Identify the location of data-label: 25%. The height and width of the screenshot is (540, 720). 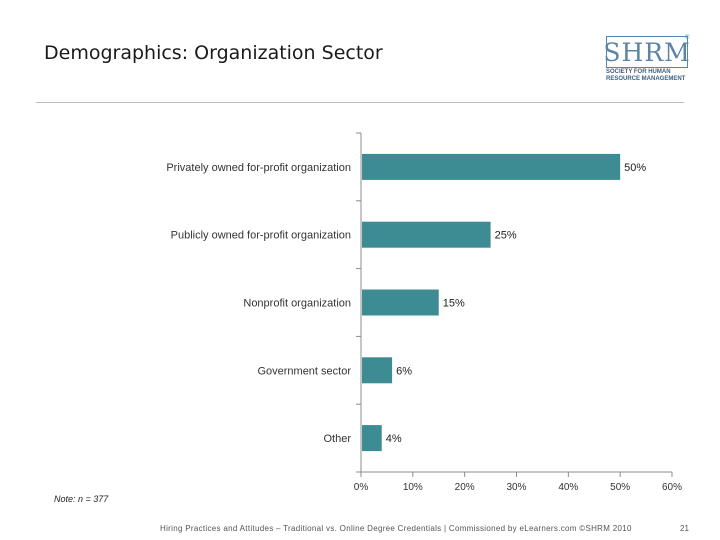
(506, 236).